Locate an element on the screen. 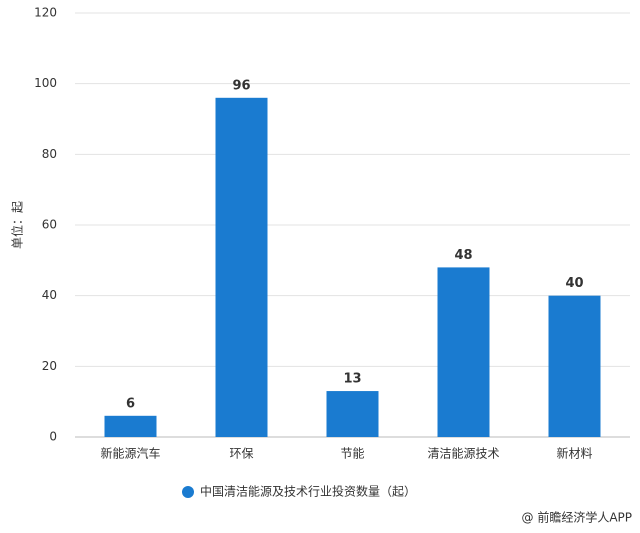 Image resolution: width=640 pixels, height=533 pixels. data-label: 40 is located at coordinates (574, 283).